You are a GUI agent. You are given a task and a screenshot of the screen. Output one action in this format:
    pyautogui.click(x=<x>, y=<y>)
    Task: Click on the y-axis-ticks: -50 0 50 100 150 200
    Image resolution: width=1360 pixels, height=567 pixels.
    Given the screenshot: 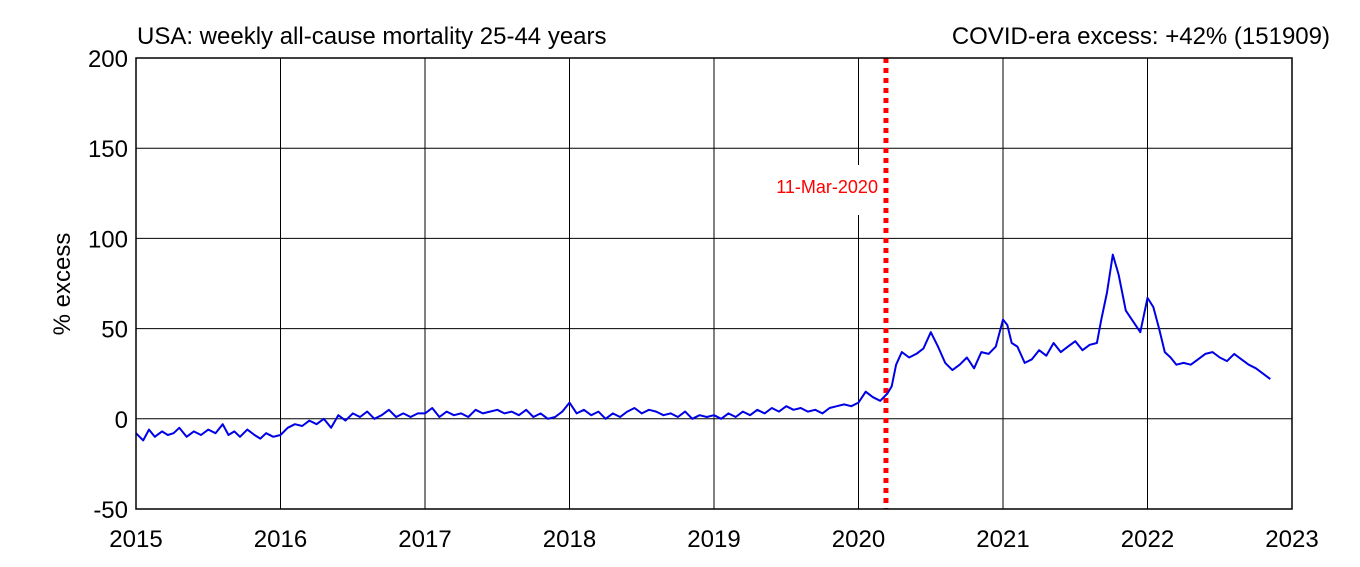 What is the action you would take?
    pyautogui.click(x=108, y=285)
    